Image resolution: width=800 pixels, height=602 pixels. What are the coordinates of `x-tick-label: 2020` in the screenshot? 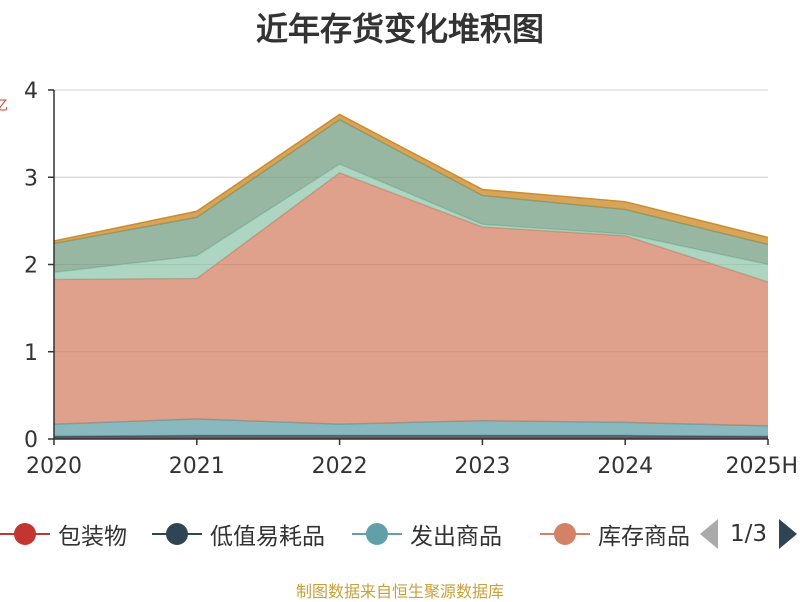 It's located at (54, 466).